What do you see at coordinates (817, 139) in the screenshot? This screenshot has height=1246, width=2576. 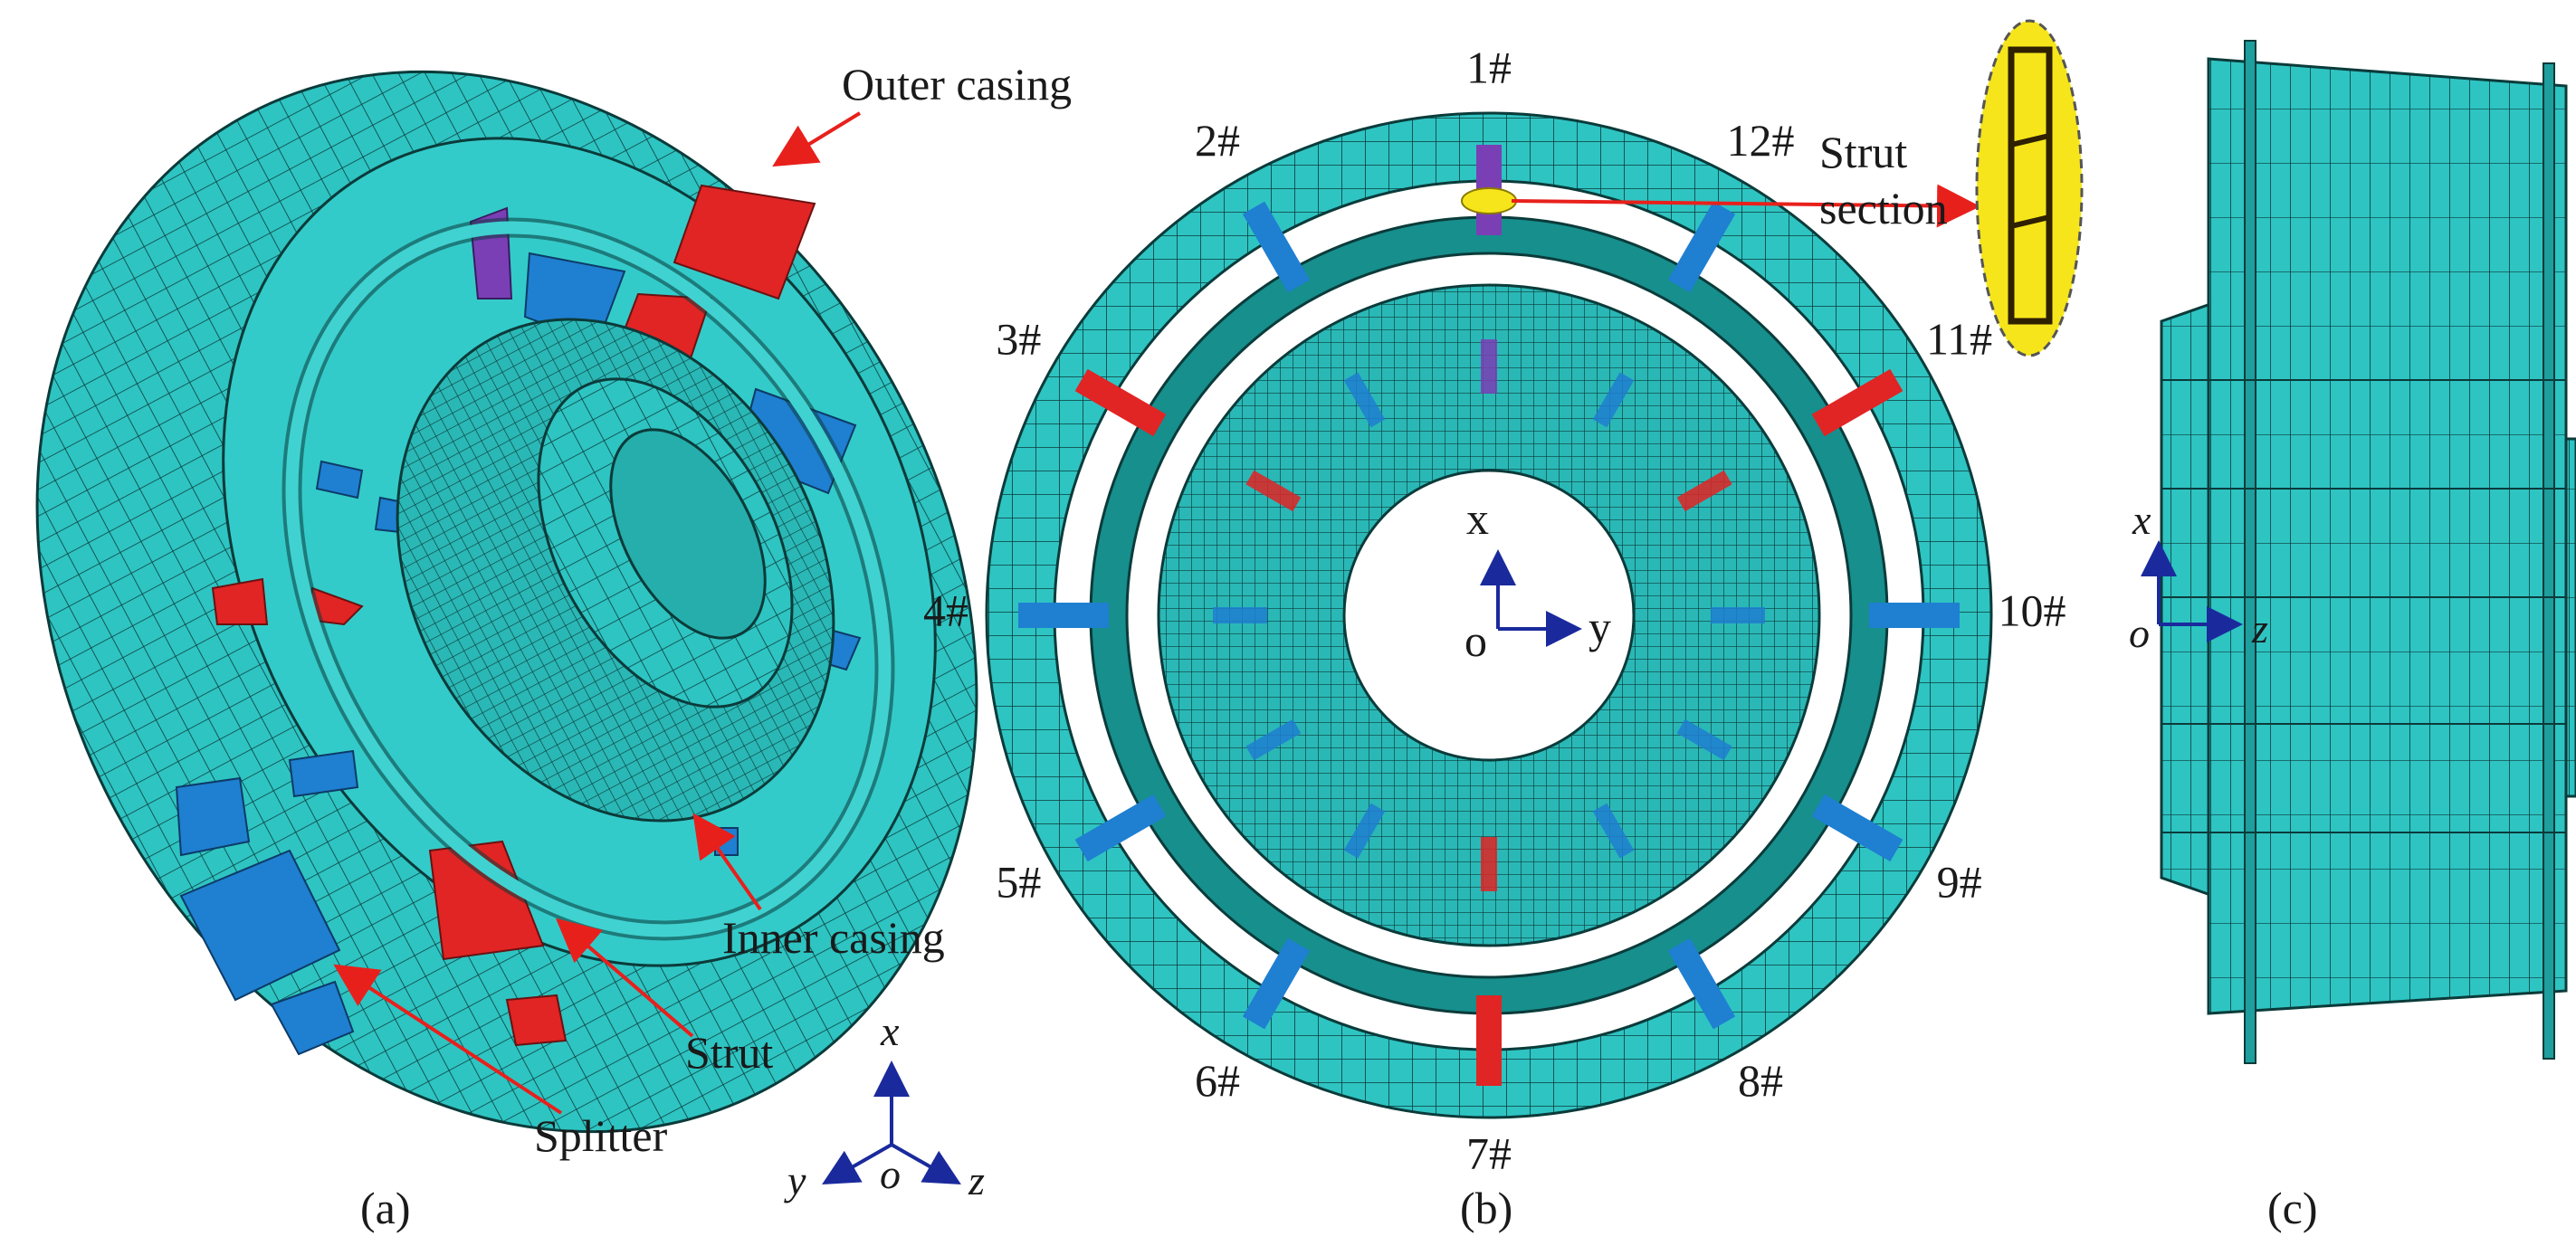 I see `arrow-outer-casing` at bounding box center [817, 139].